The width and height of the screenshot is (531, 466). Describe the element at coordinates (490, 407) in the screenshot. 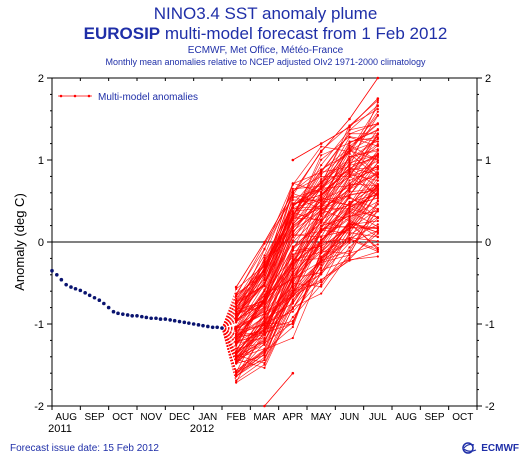

I see `y-tick-label-right: -2` at that location.